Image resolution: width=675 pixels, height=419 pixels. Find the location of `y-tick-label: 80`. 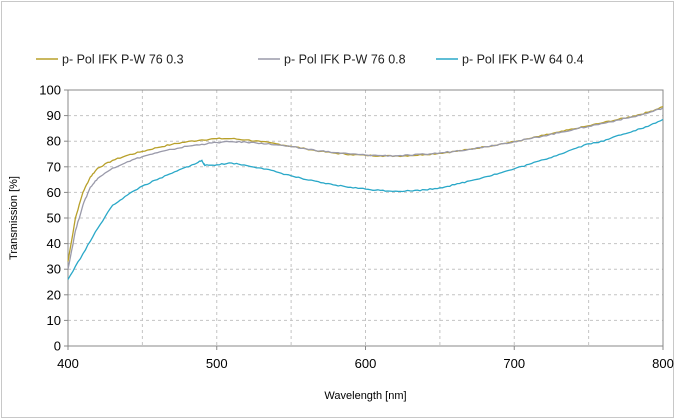

y-tick-label: 80 is located at coordinates (54, 141).